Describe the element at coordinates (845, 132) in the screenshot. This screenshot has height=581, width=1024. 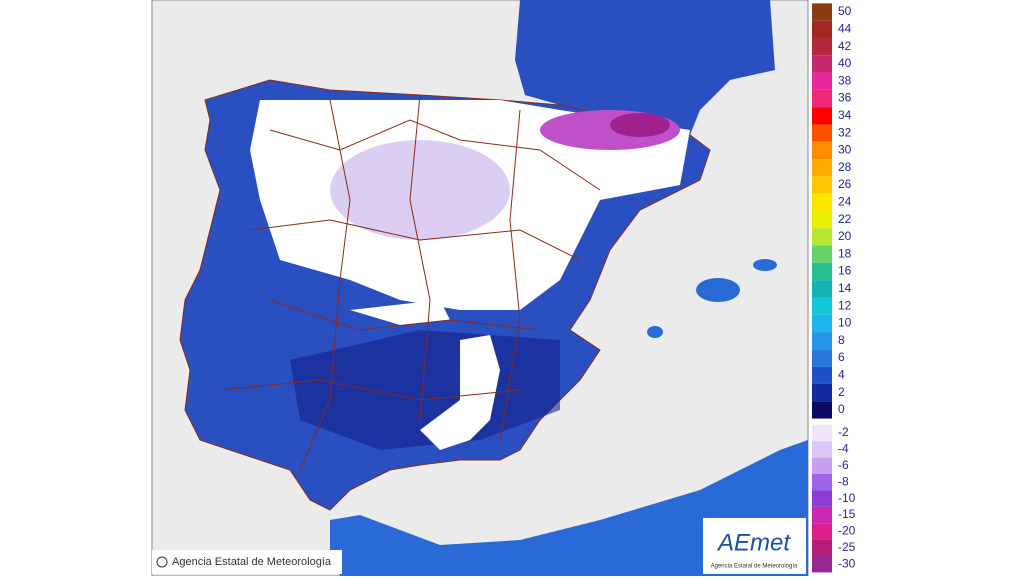
I see `legend-label: 32` at that location.